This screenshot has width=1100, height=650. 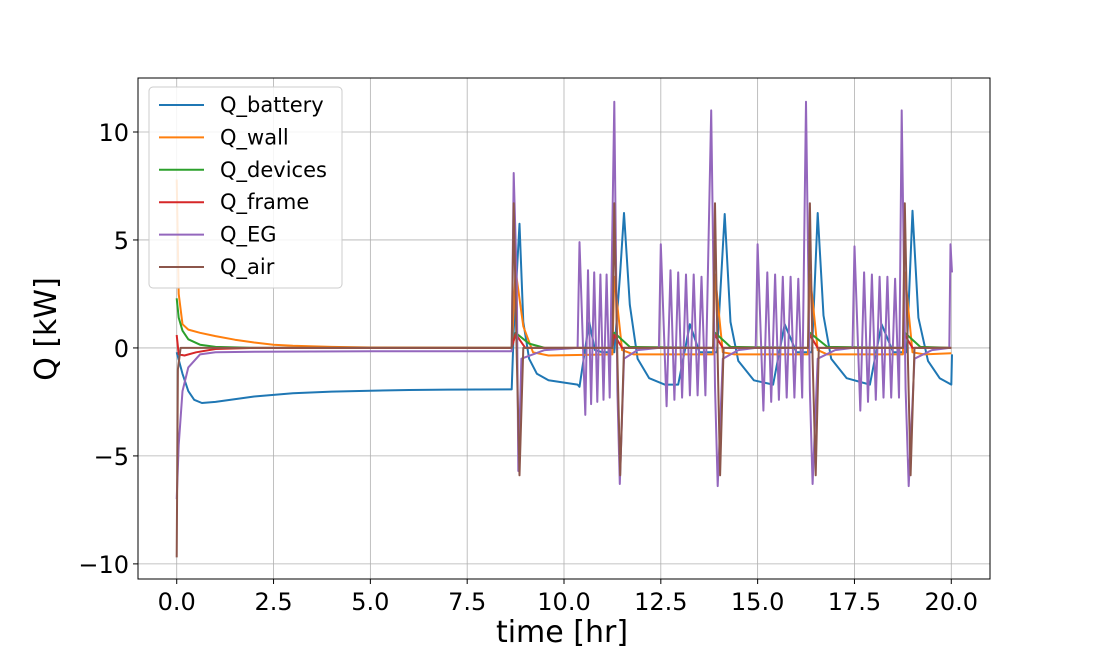 What do you see at coordinates (273, 602) in the screenshot?
I see `x-tick-label: 2.5` at bounding box center [273, 602].